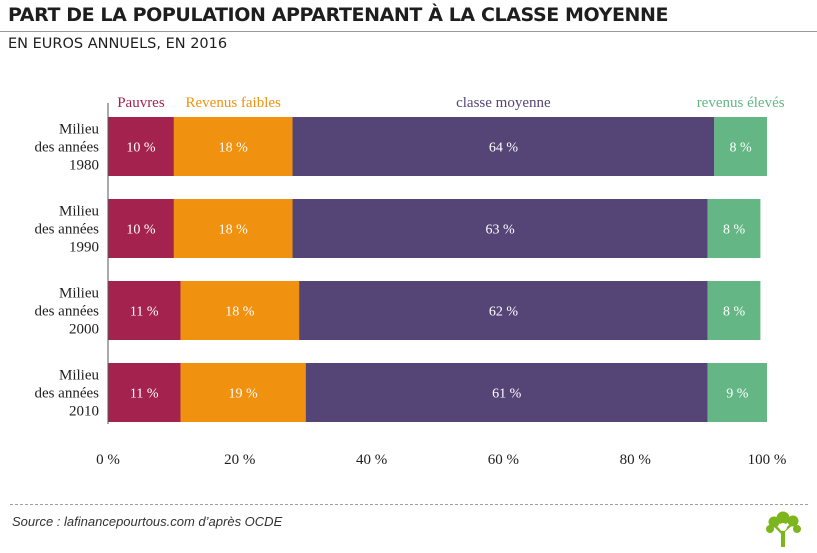 Image resolution: width=817 pixels, height=553 pixels. What do you see at coordinates (84, 330) in the screenshot?
I see `category-label: 2000` at bounding box center [84, 330].